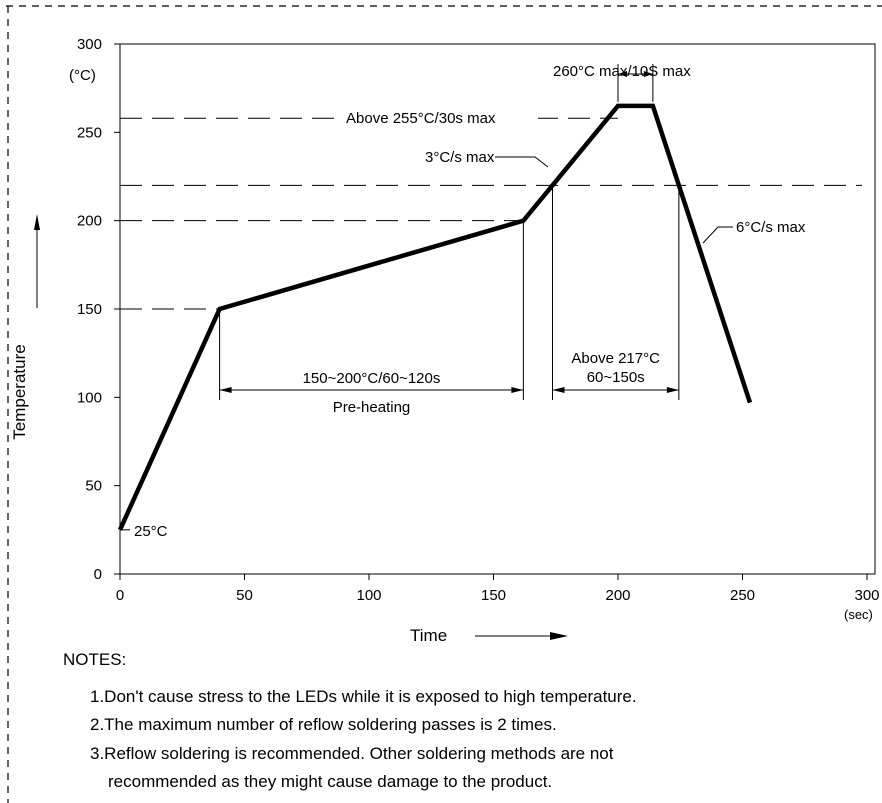 The image size is (882, 803). Describe the element at coordinates (493, 595) in the screenshot. I see `x-tick-label: 150` at that location.